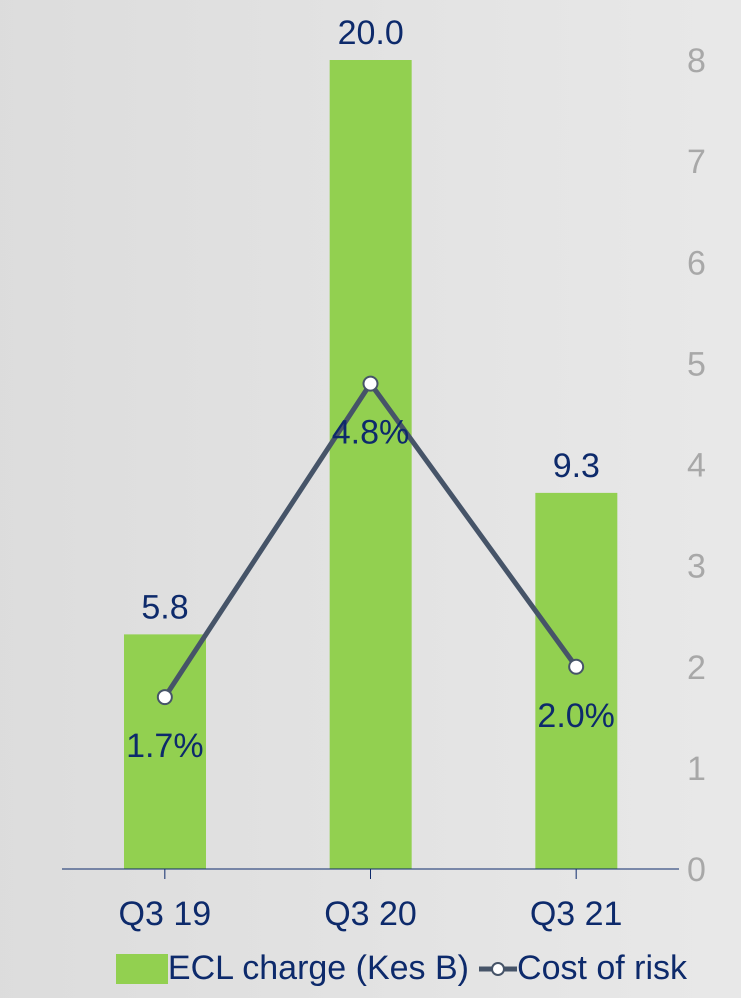  Describe the element at coordinates (371, 33) in the screenshot. I see `data-label: 20.0` at that location.